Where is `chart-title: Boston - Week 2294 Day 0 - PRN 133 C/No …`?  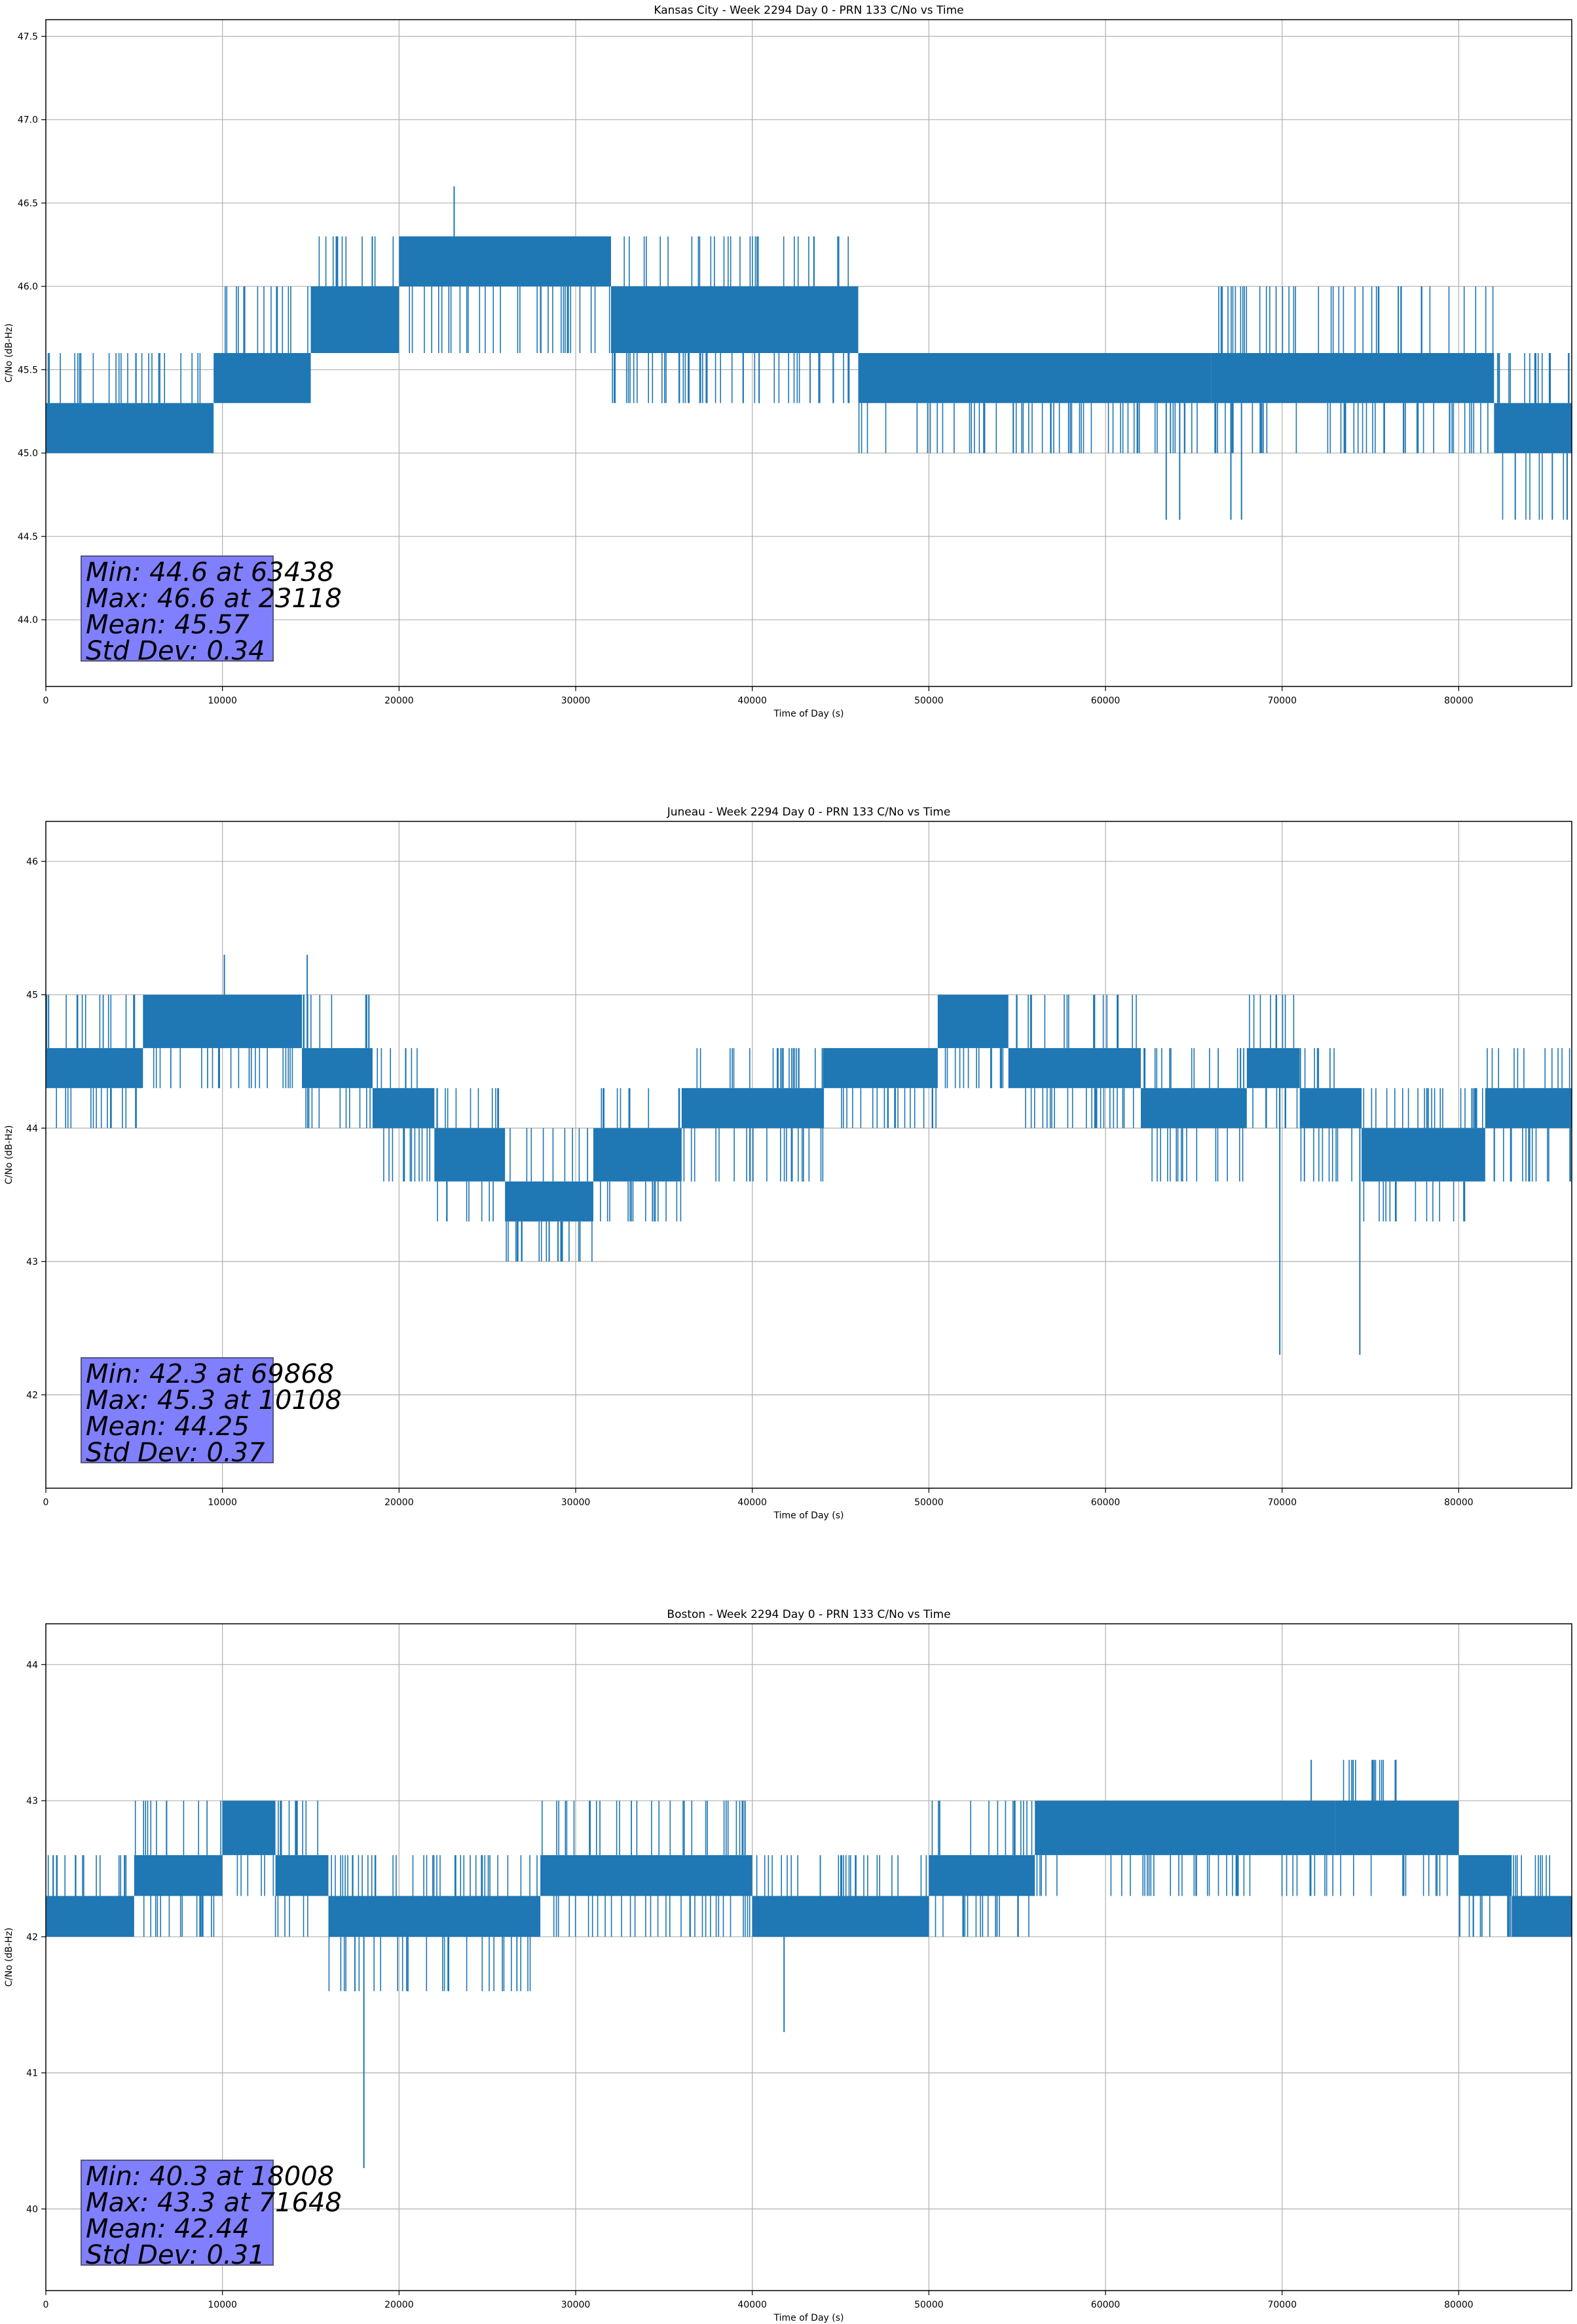
chart-title: Boston - Week 2294 Day 0 - PRN 133 C/No … is located at coordinates (808, 1614).